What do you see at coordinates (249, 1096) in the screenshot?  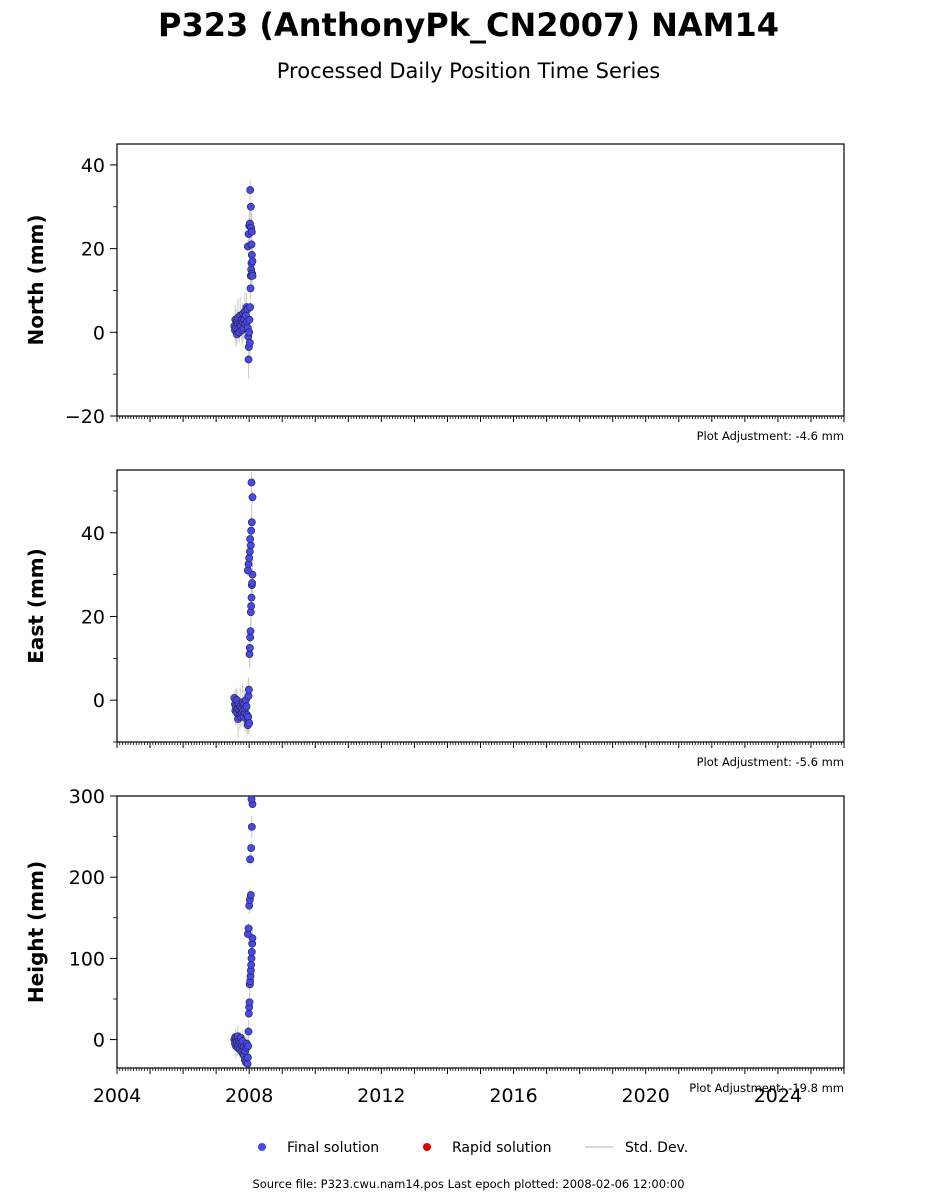 I see `x-tick-label: 2008` at bounding box center [249, 1096].